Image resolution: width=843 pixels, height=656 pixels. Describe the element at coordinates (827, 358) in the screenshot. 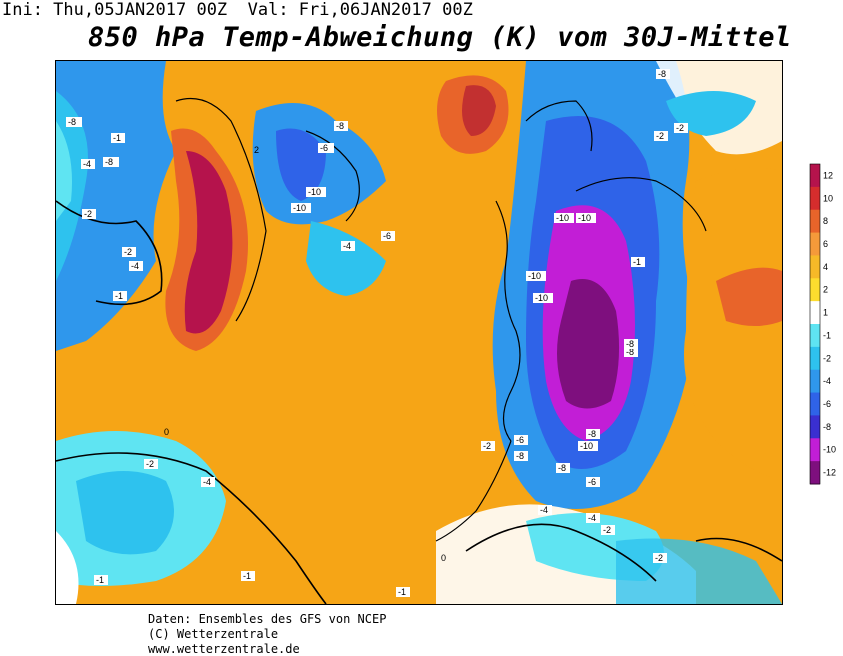

I see `legend-tick-label: -2` at that location.